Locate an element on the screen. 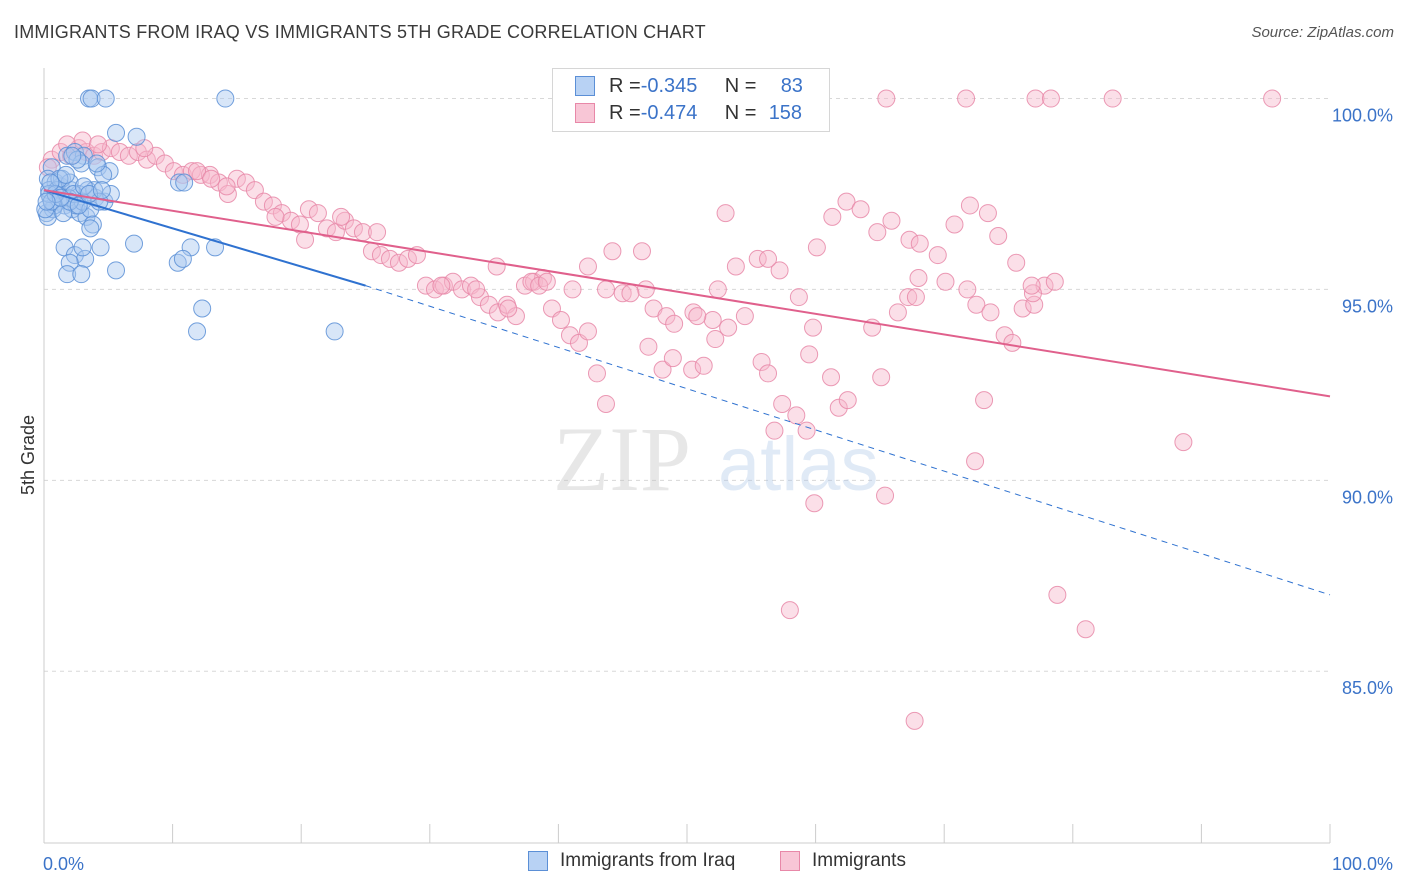 The height and width of the screenshot is (892, 1406). trend-line-iraq is located at coordinates (204, 238).